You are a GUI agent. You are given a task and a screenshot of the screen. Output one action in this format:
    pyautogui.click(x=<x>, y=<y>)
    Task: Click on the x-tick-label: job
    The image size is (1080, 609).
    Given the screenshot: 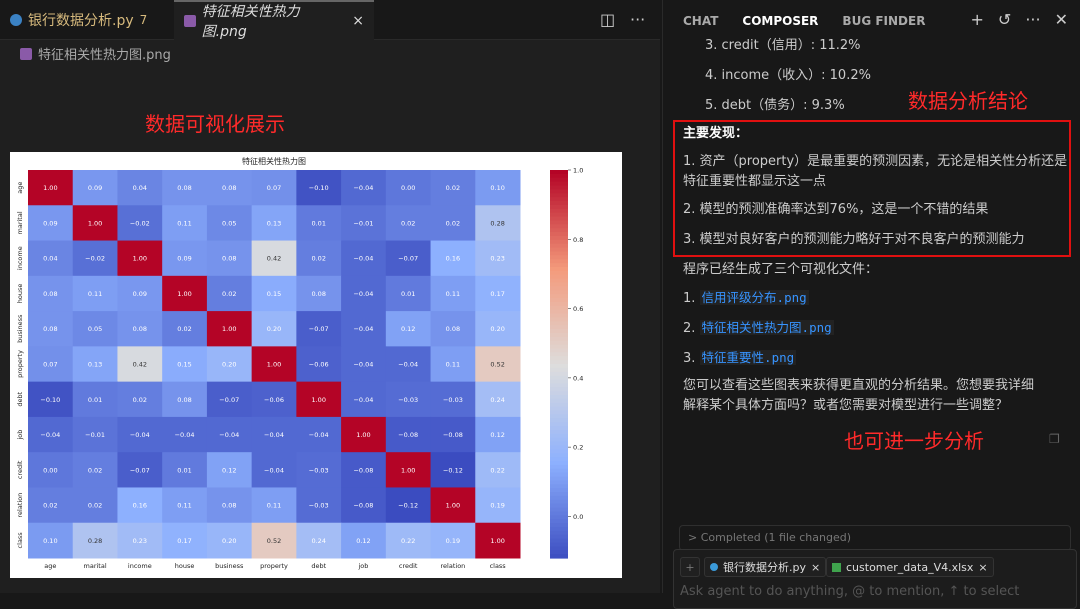 What is the action you would take?
    pyautogui.click(x=362, y=566)
    